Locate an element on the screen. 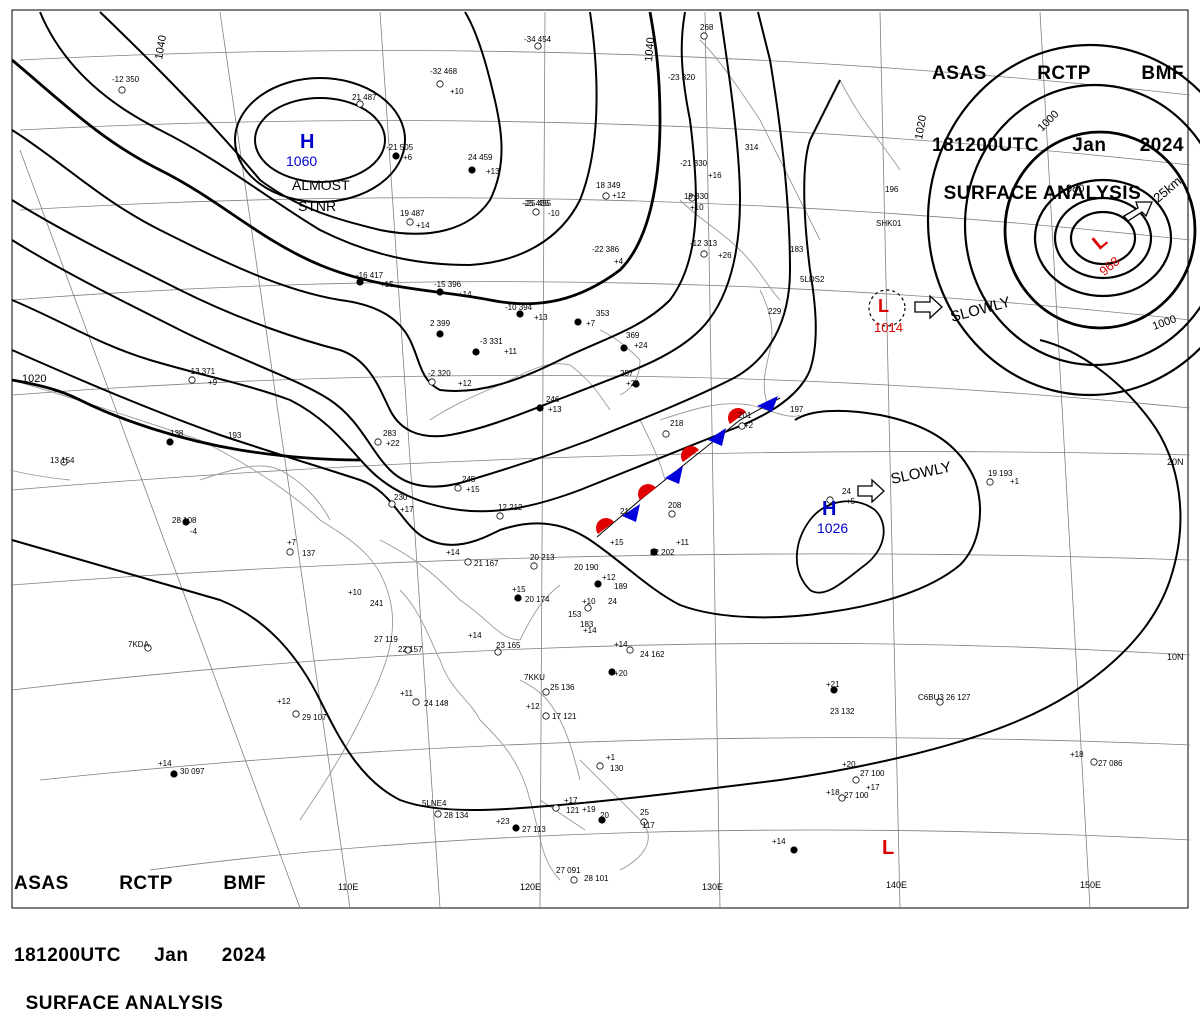 The height and width of the screenshot is (1016, 1200). station-label: 24 148 is located at coordinates (436, 703).